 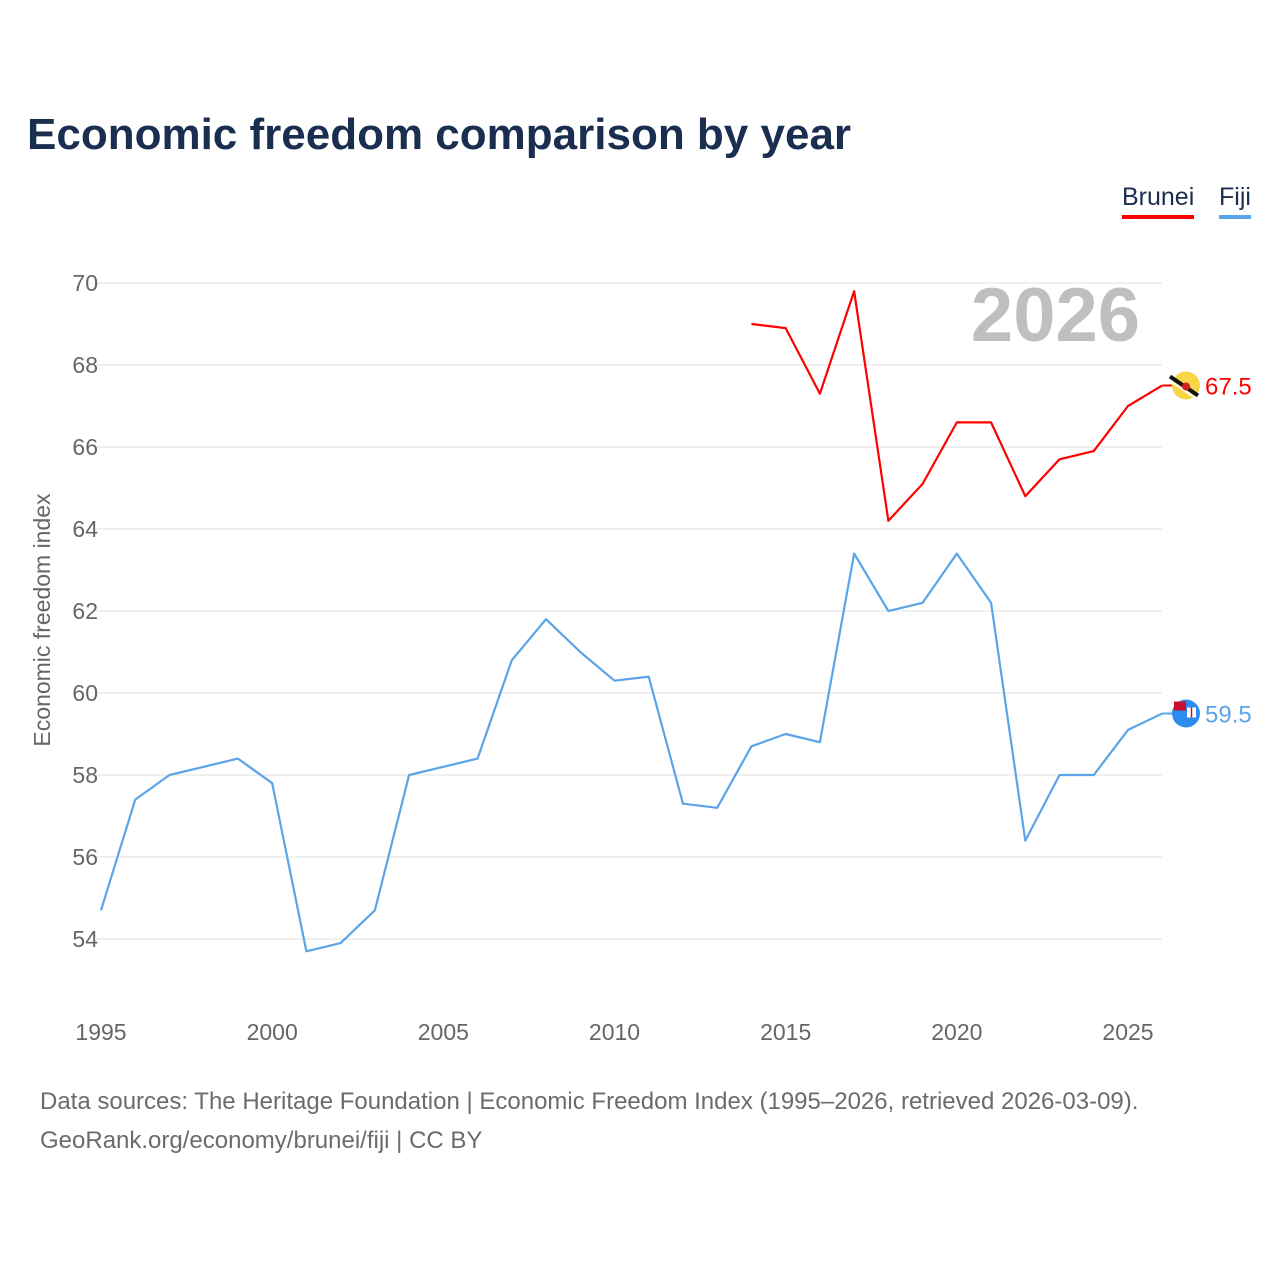 I want to click on flag-union, so click(x=1180, y=706).